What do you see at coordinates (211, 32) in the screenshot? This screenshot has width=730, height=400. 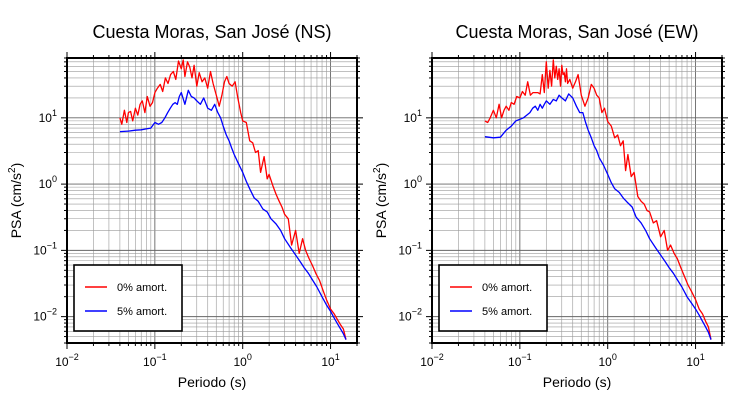 I see `chart-title: Cuesta Moras, San José (NS)` at bounding box center [211, 32].